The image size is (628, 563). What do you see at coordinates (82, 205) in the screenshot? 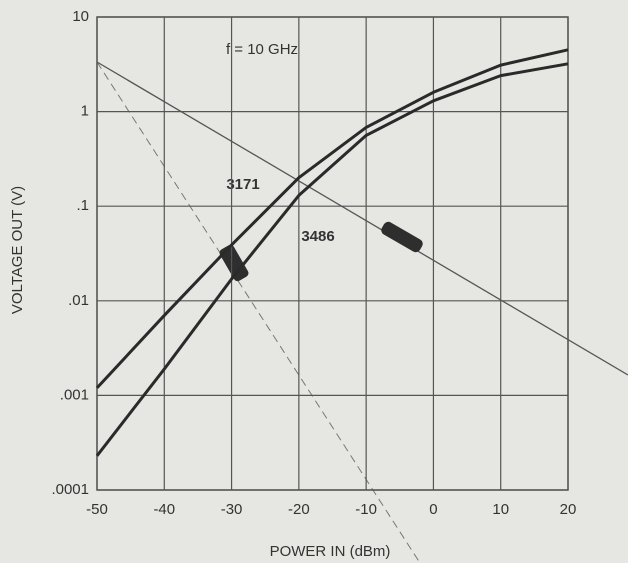
I see `y-tick-label: .1` at bounding box center [82, 205].